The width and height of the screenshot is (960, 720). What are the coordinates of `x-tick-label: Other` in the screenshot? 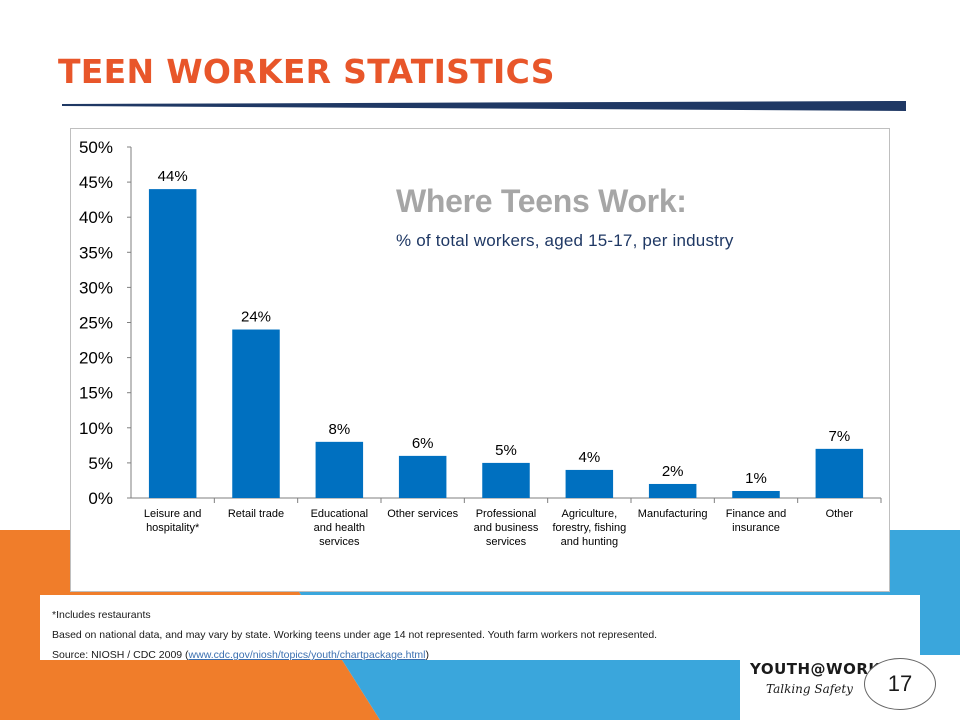 It's located at (840, 514).